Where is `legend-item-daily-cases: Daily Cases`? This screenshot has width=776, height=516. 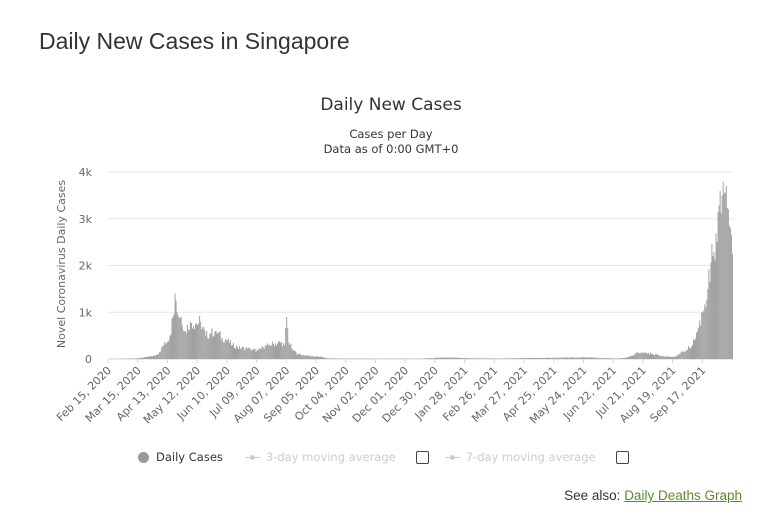
legend-item-daily-cases: Daily Cases is located at coordinates (180, 457).